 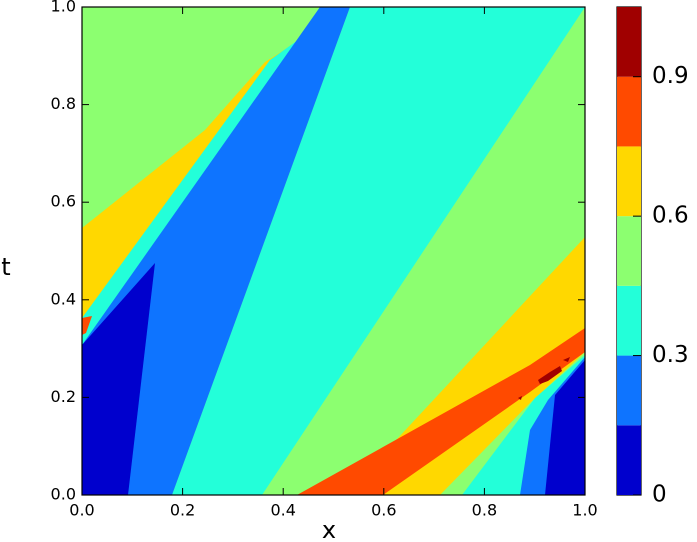 What do you see at coordinates (329, 529) in the screenshot?
I see `x-axis-label: x` at bounding box center [329, 529].